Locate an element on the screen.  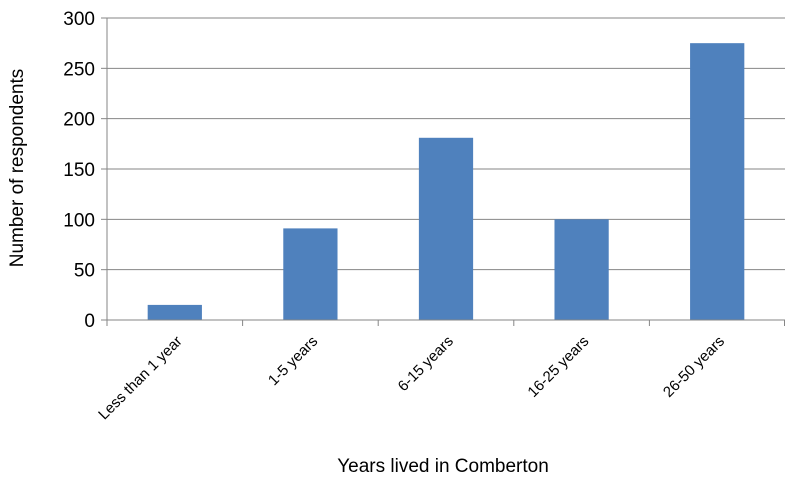
x-tick-label: 6-15 years is located at coordinates (426, 364).